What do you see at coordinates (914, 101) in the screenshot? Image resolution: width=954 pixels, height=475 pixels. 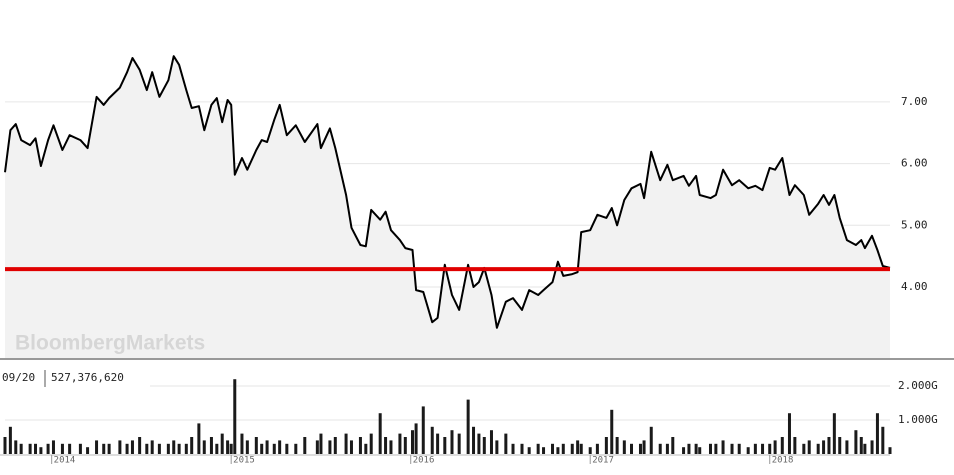 I see `y-tick-label: 7.00` at bounding box center [914, 101].